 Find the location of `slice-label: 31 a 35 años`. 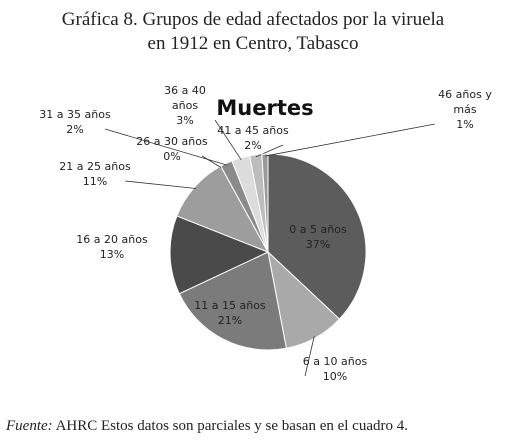

slice-label: 31 a 35 años is located at coordinates (75, 114).